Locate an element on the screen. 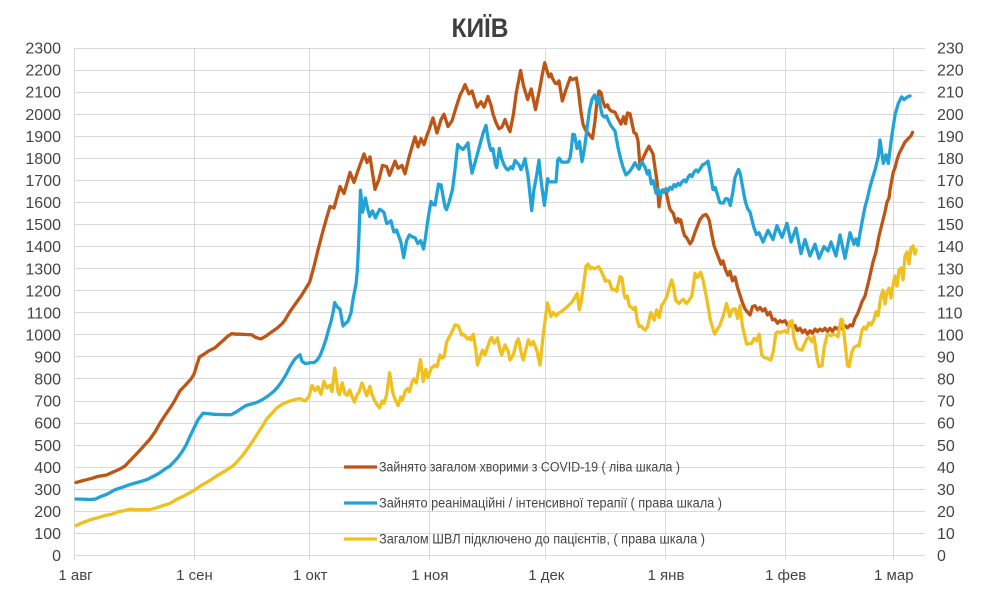  svg-text: 1400 is located at coordinates (43, 247).